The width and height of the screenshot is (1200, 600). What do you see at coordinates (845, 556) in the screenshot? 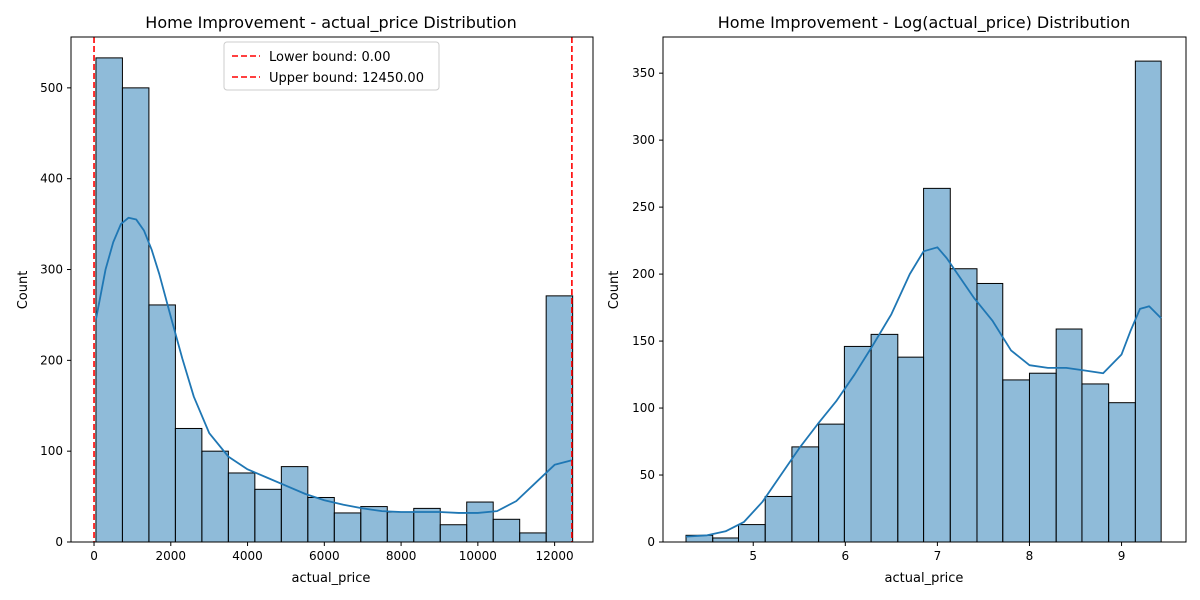
I see `right-xtick-label: 6` at bounding box center [845, 556].